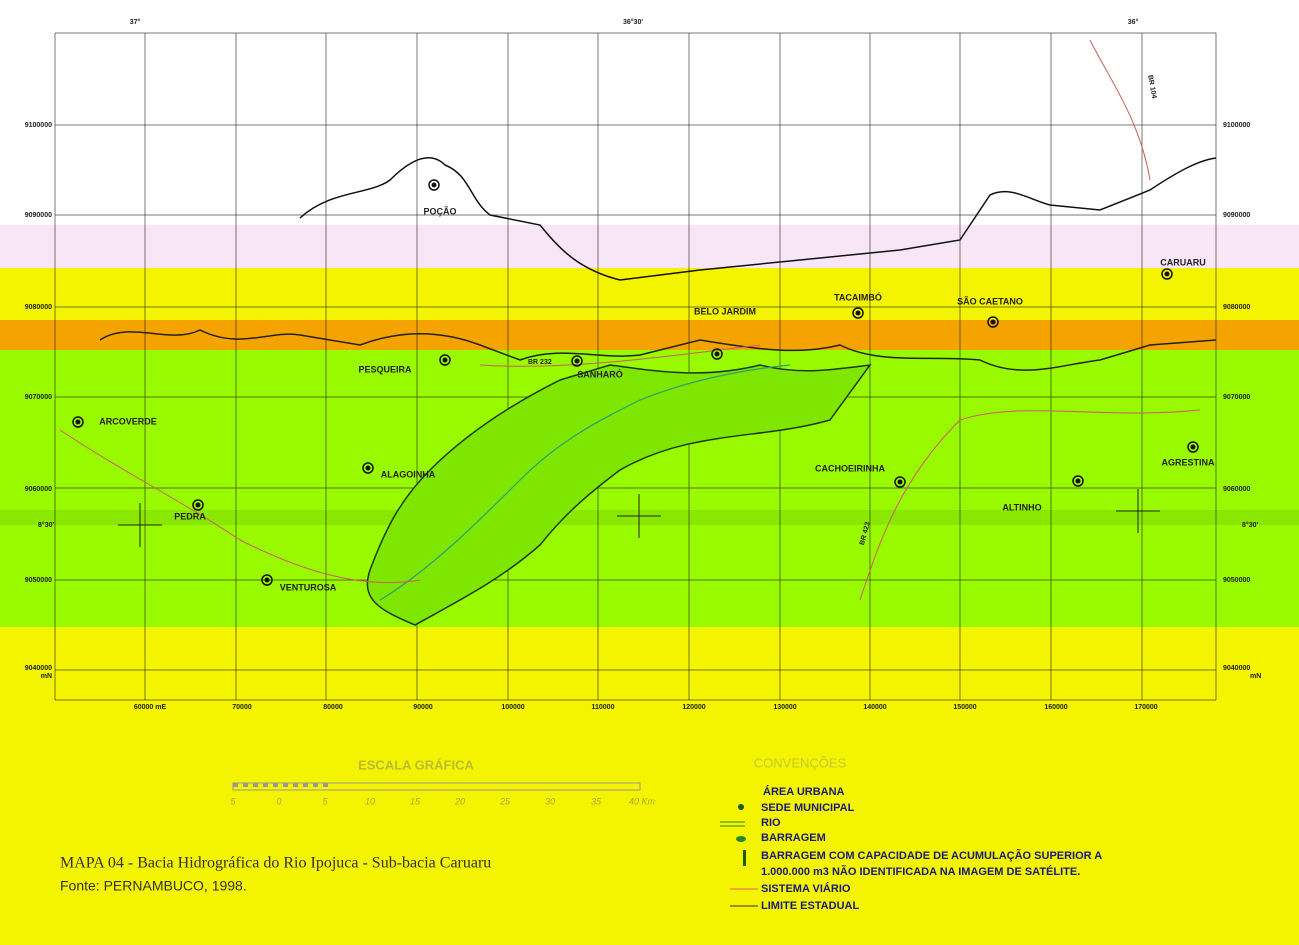  Describe the element at coordinates (190, 516) in the screenshot. I see `city-label: PEDRA` at that location.